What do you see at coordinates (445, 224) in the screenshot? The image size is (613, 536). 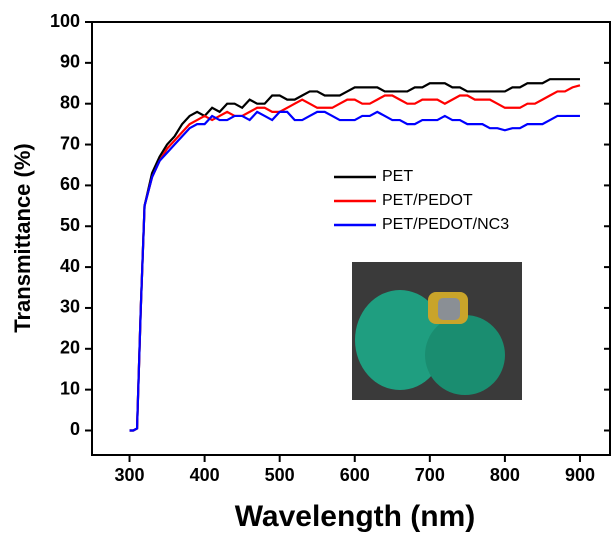 I see `legend-label: PET/PEDOT/NC3` at bounding box center [445, 224].